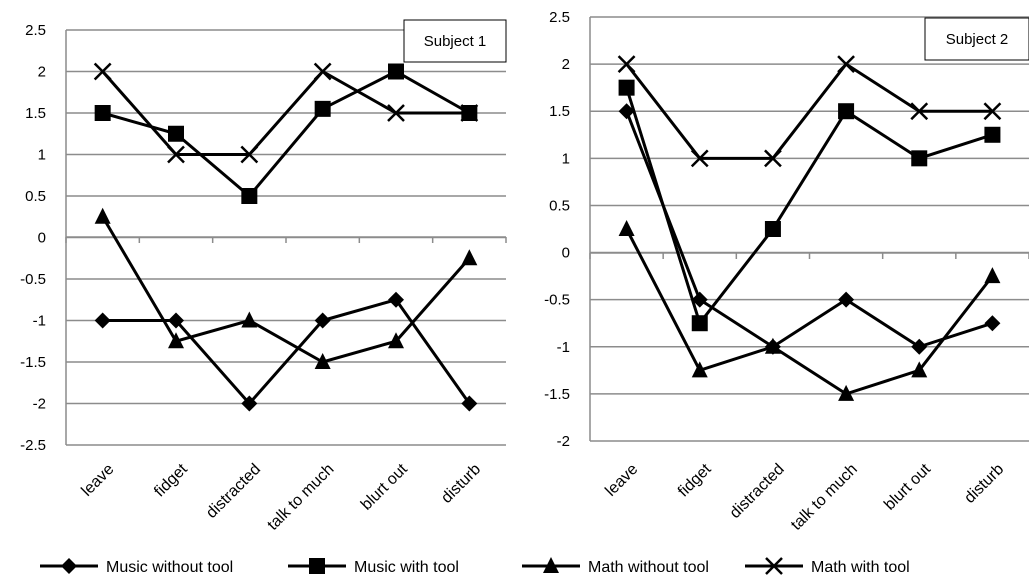 The image size is (1029, 578). Describe the element at coordinates (772, 345) in the screenshot. I see `data-point-math-without-tool-distracted` at that location.